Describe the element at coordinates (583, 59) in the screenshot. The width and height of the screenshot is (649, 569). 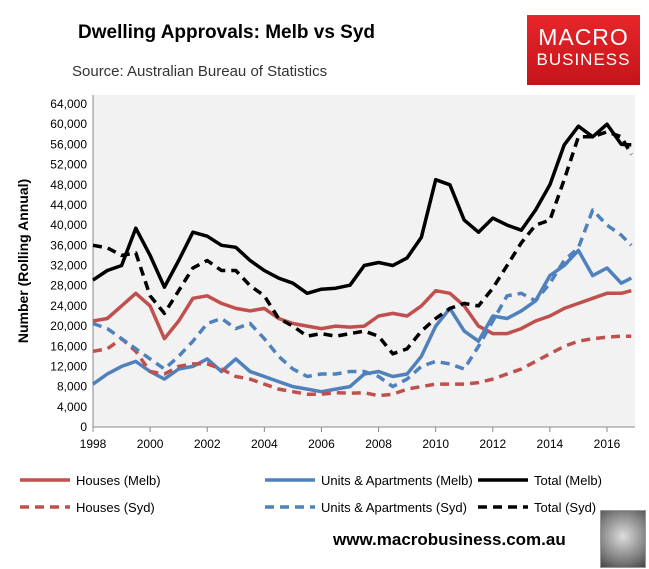
I see `logo-line2: BUSINESS` at that location.